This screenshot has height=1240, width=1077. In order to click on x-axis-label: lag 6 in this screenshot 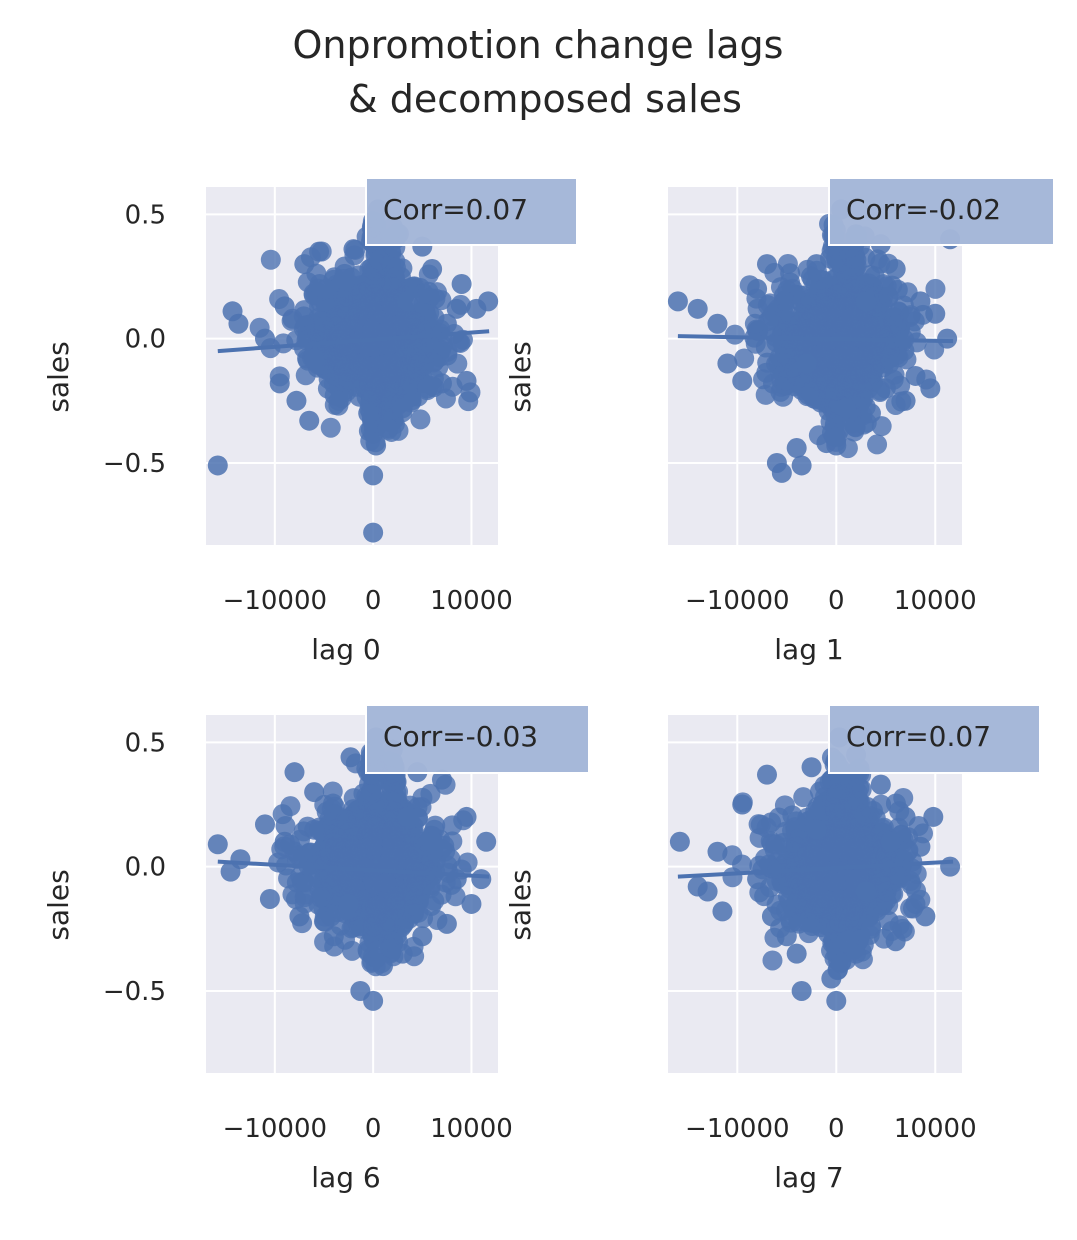, I will do `click(345, 1177)`.